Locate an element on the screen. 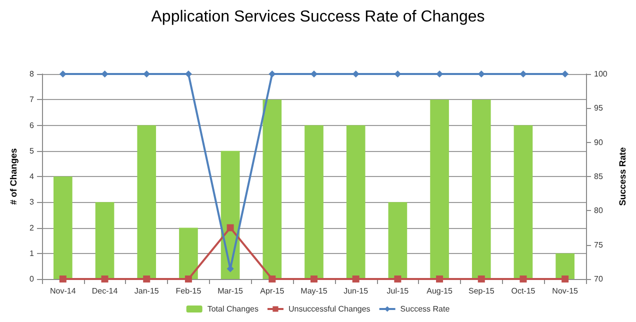 Image resolution: width=636 pixels, height=322 pixels. legend-label: Success Rate is located at coordinates (425, 309).